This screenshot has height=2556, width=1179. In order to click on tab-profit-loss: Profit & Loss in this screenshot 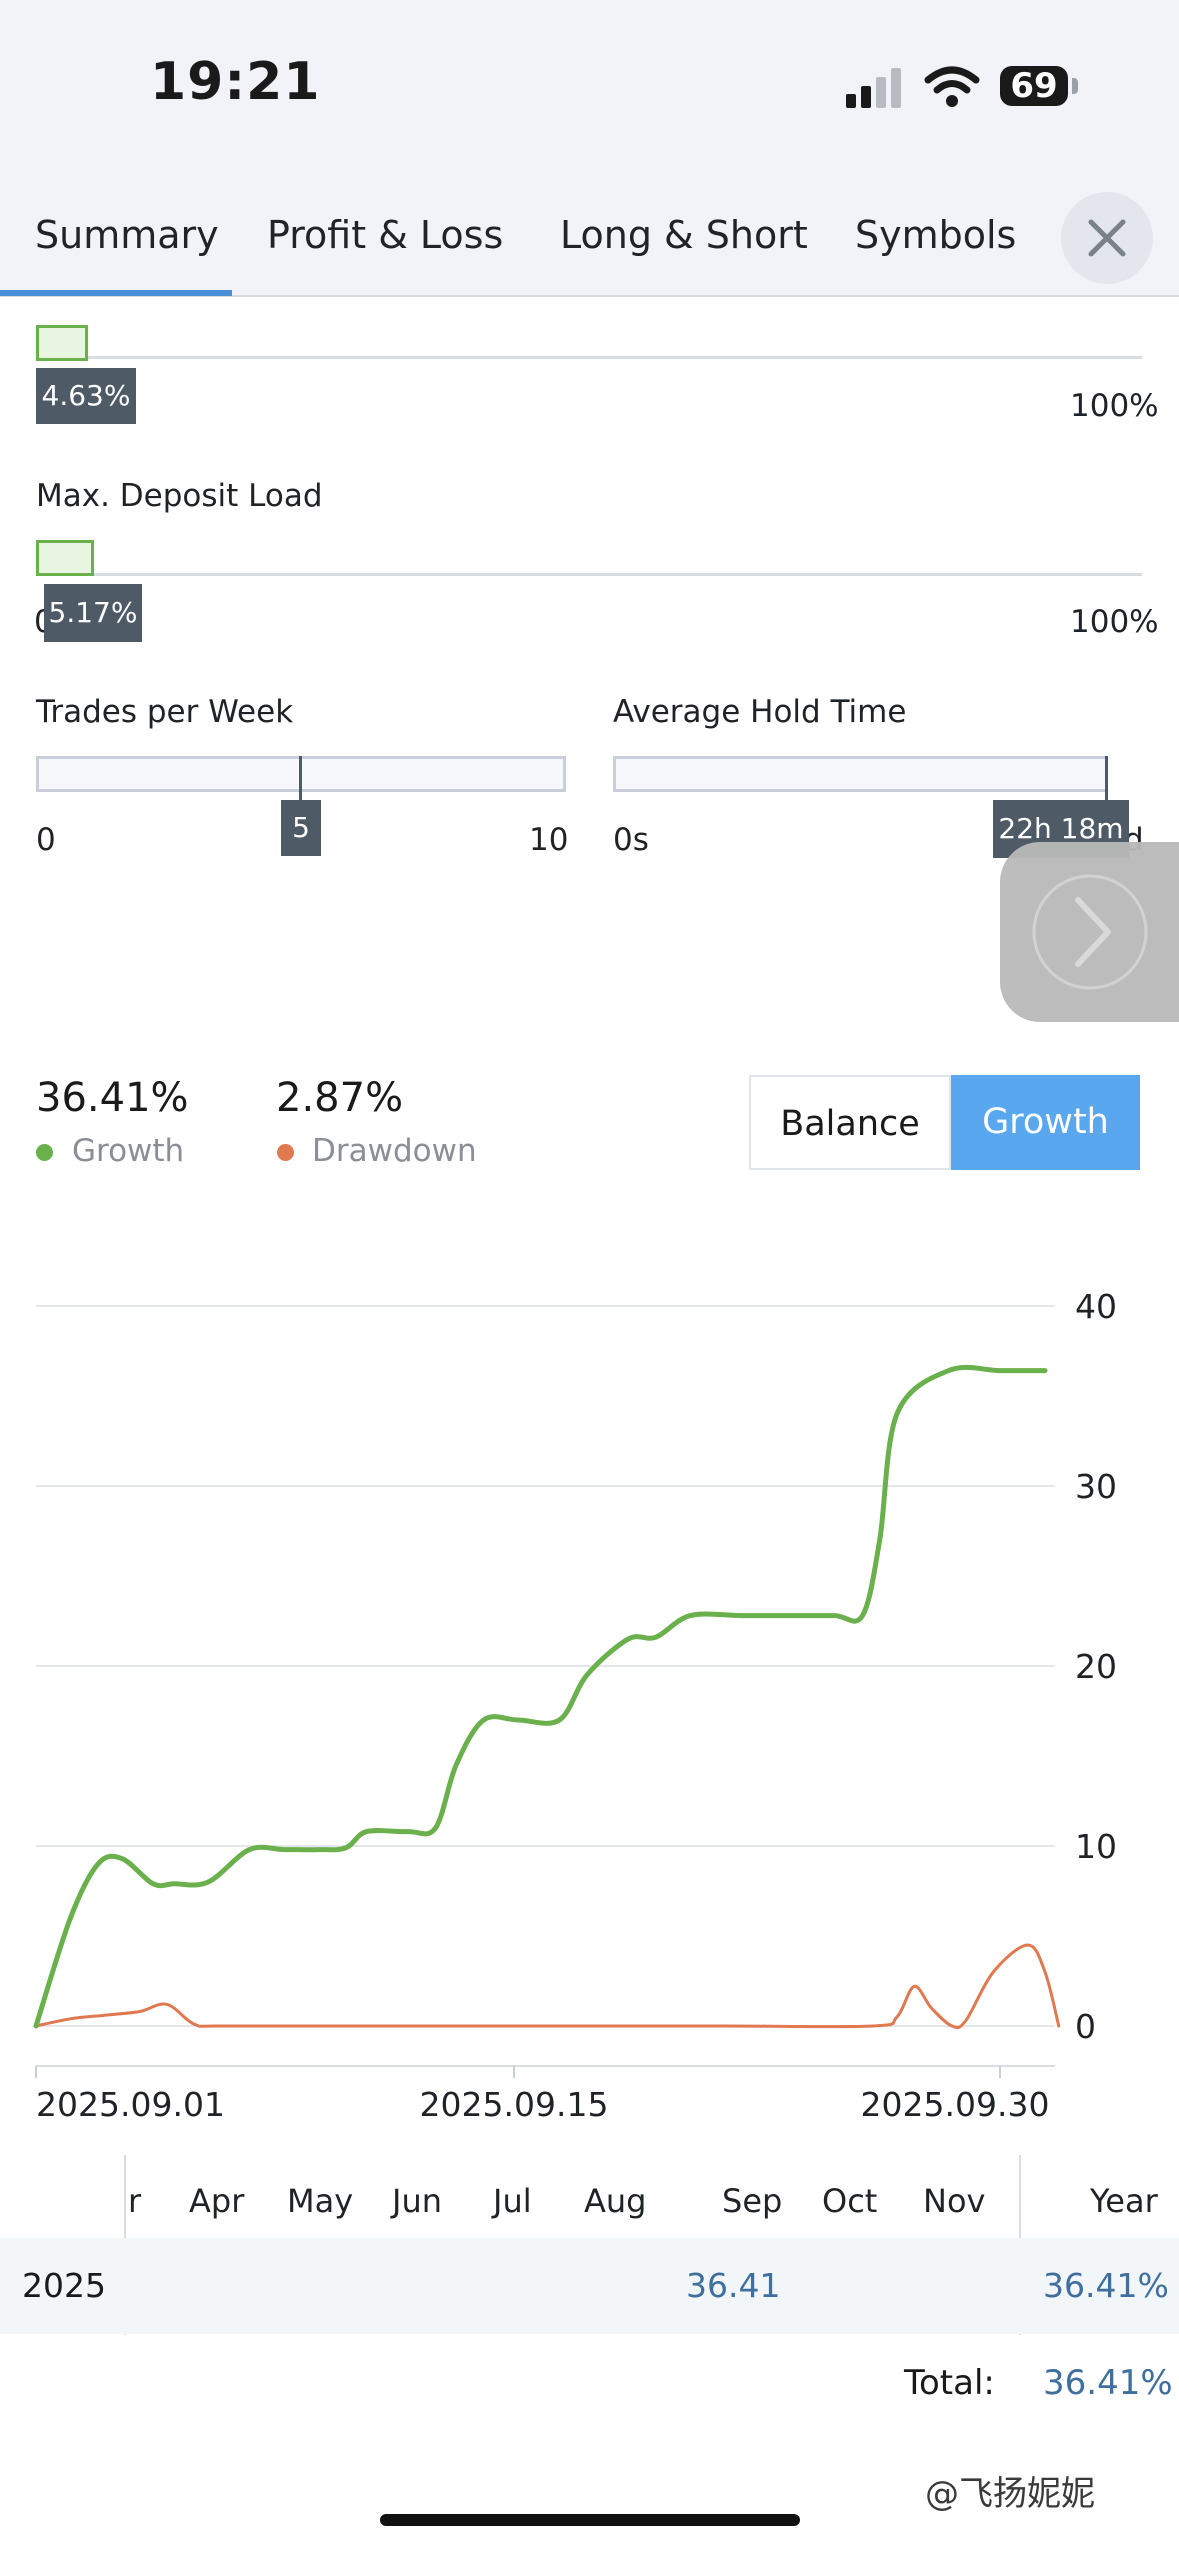, I will do `click(385, 235)`.